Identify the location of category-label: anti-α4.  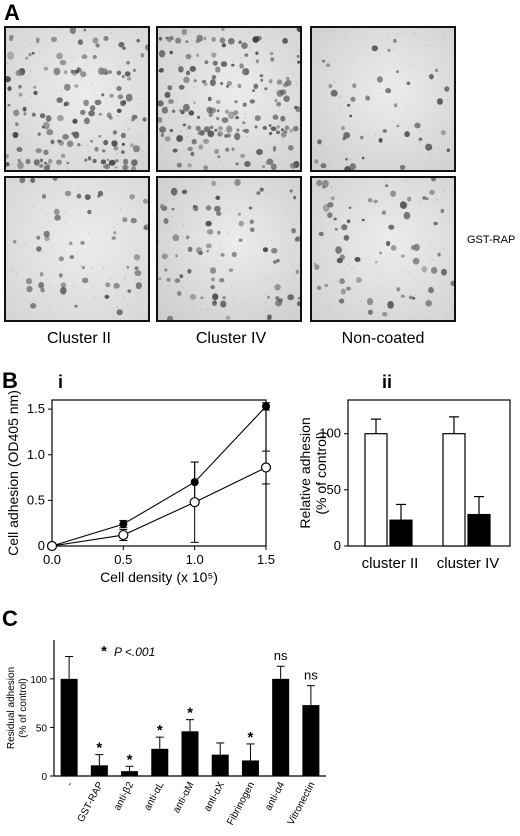
(275, 796).